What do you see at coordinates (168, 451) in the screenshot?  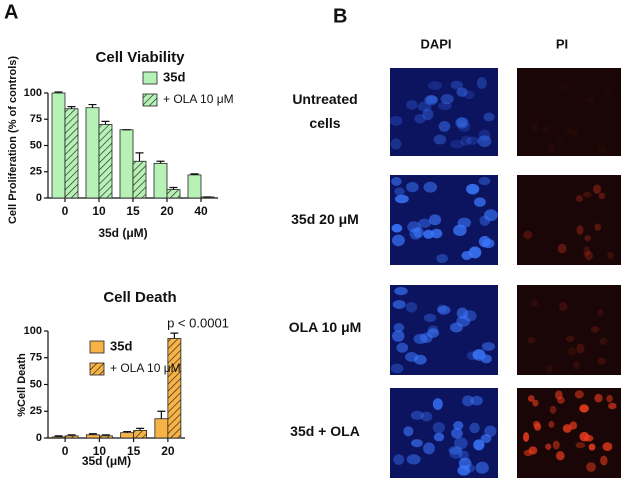 I see `x-tick-label: 20` at bounding box center [168, 451].